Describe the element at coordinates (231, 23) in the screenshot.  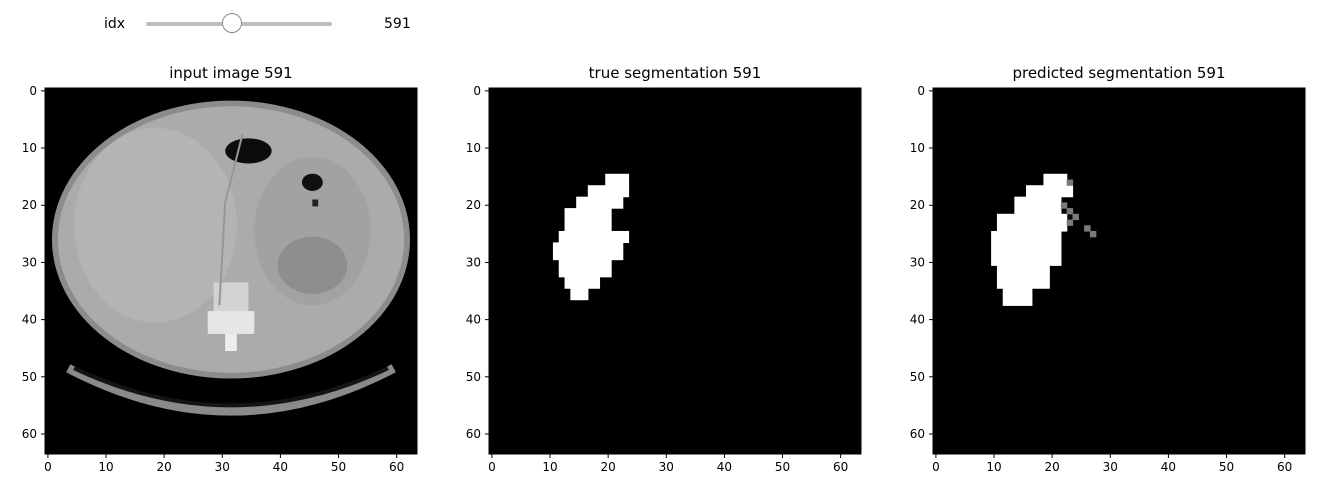
I see `slider-handle` at that location.